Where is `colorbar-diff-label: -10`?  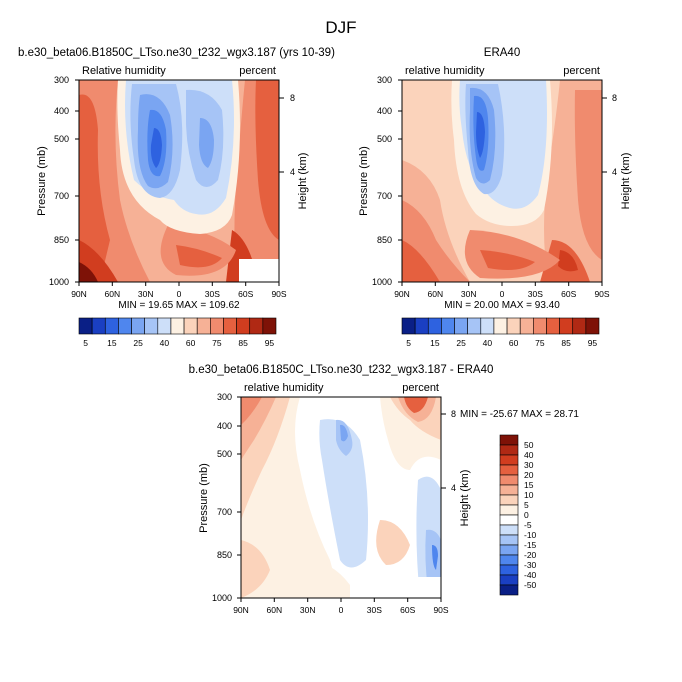 colorbar-diff-label: -10 is located at coordinates (530, 535).